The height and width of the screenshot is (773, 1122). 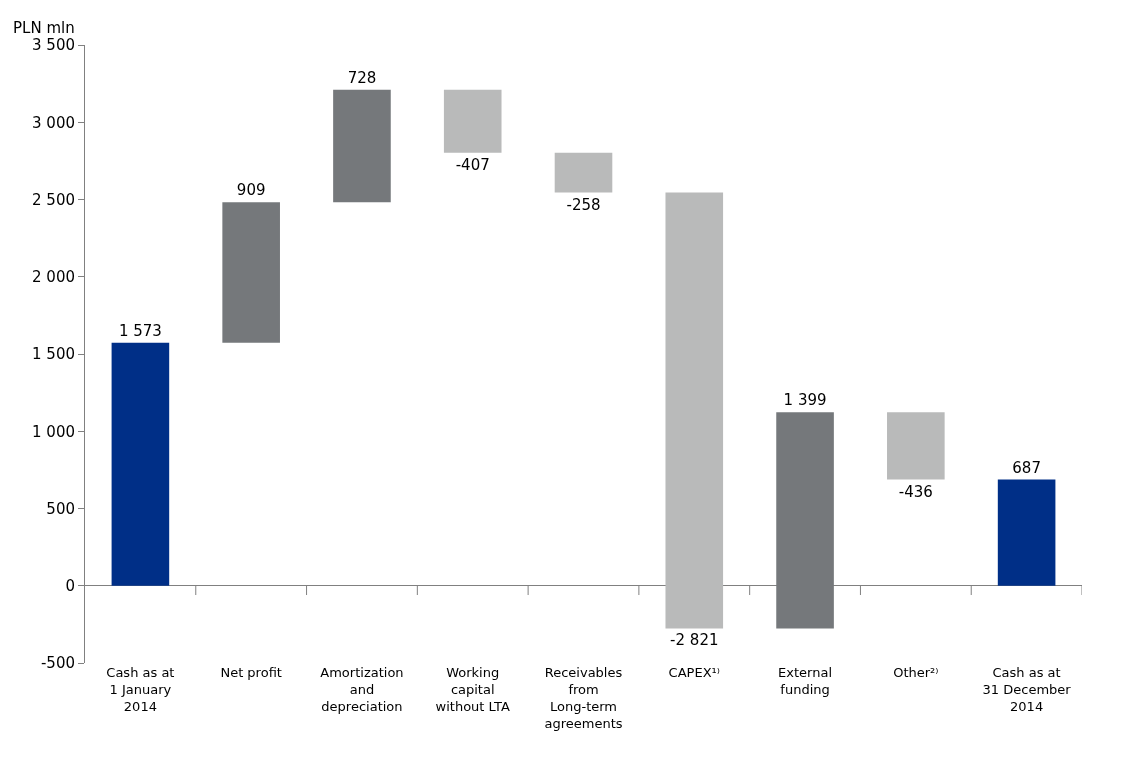 I want to click on data-label: 687, so click(x=1026, y=467).